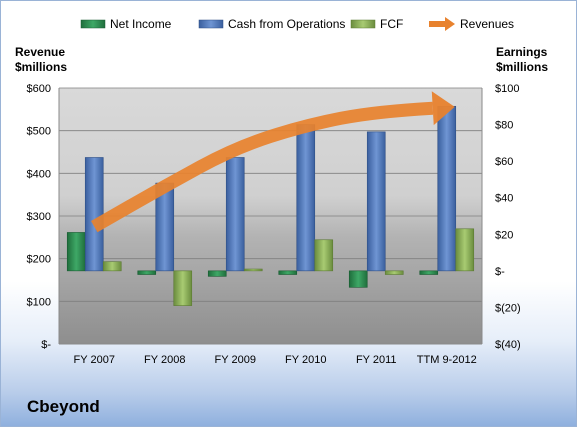 The image size is (577, 427). I want to click on left-axis-label-line1: Revenue, so click(40, 52).